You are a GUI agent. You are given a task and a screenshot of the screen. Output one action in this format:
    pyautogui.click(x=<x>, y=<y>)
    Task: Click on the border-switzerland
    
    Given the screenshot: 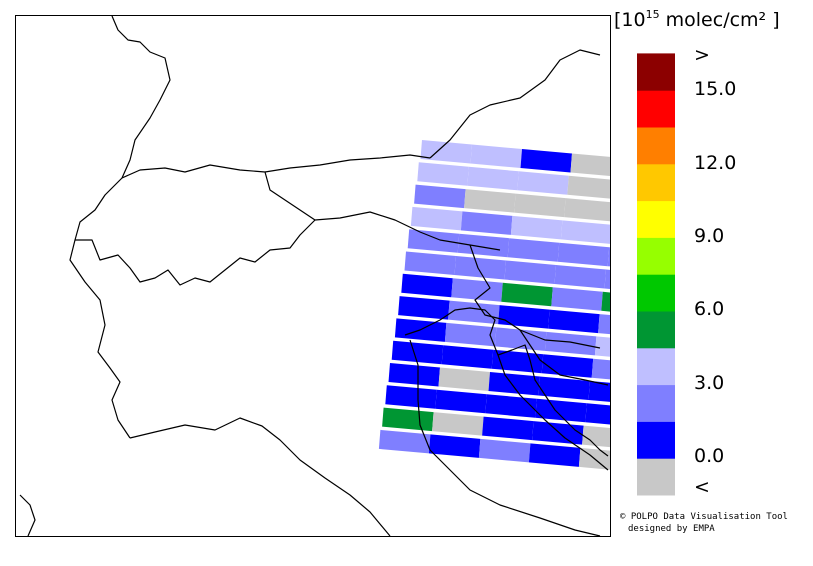 What is the action you would take?
    pyautogui.click(x=195, y=225)
    